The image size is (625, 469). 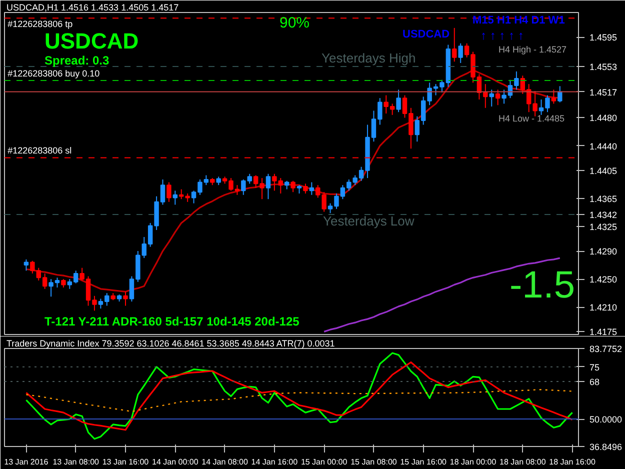 I want to click on ref-line-label: Yesterdays Low, so click(x=368, y=221).